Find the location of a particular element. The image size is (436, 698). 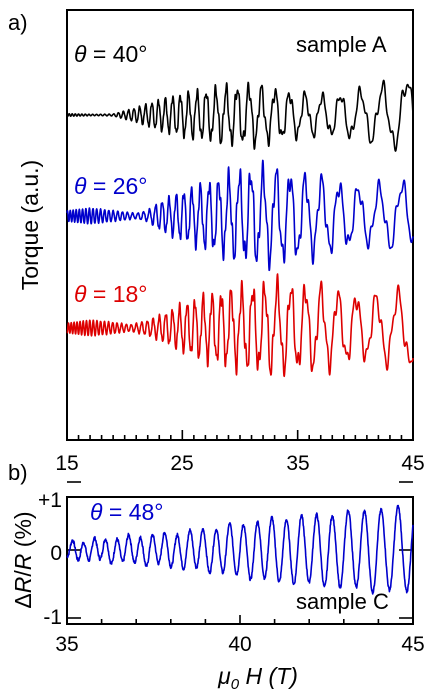

ylabel-r2: R is located at coordinates (23, 562).